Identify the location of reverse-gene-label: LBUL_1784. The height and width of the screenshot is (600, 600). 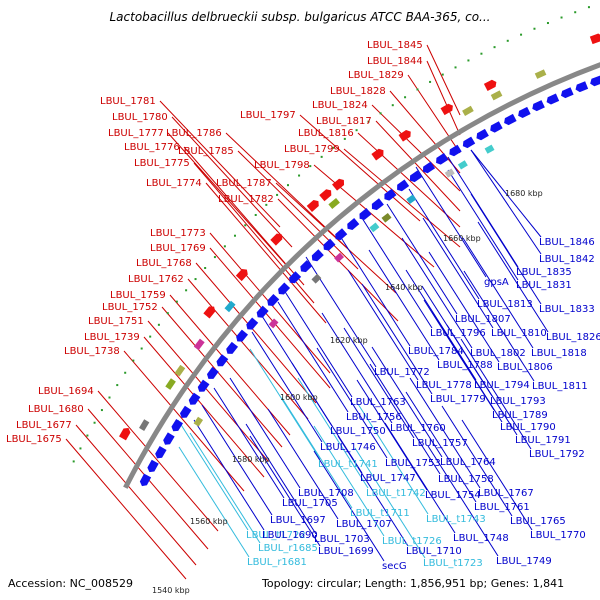
(436, 351).